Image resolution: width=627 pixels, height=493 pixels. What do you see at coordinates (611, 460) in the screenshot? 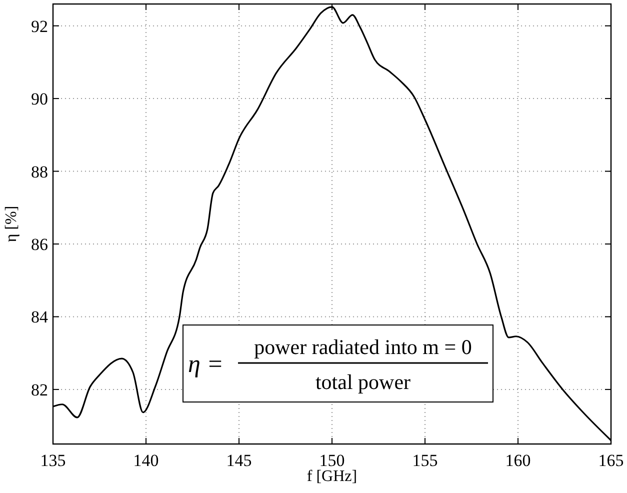
I see `x-tick-label: 165` at bounding box center [611, 460].